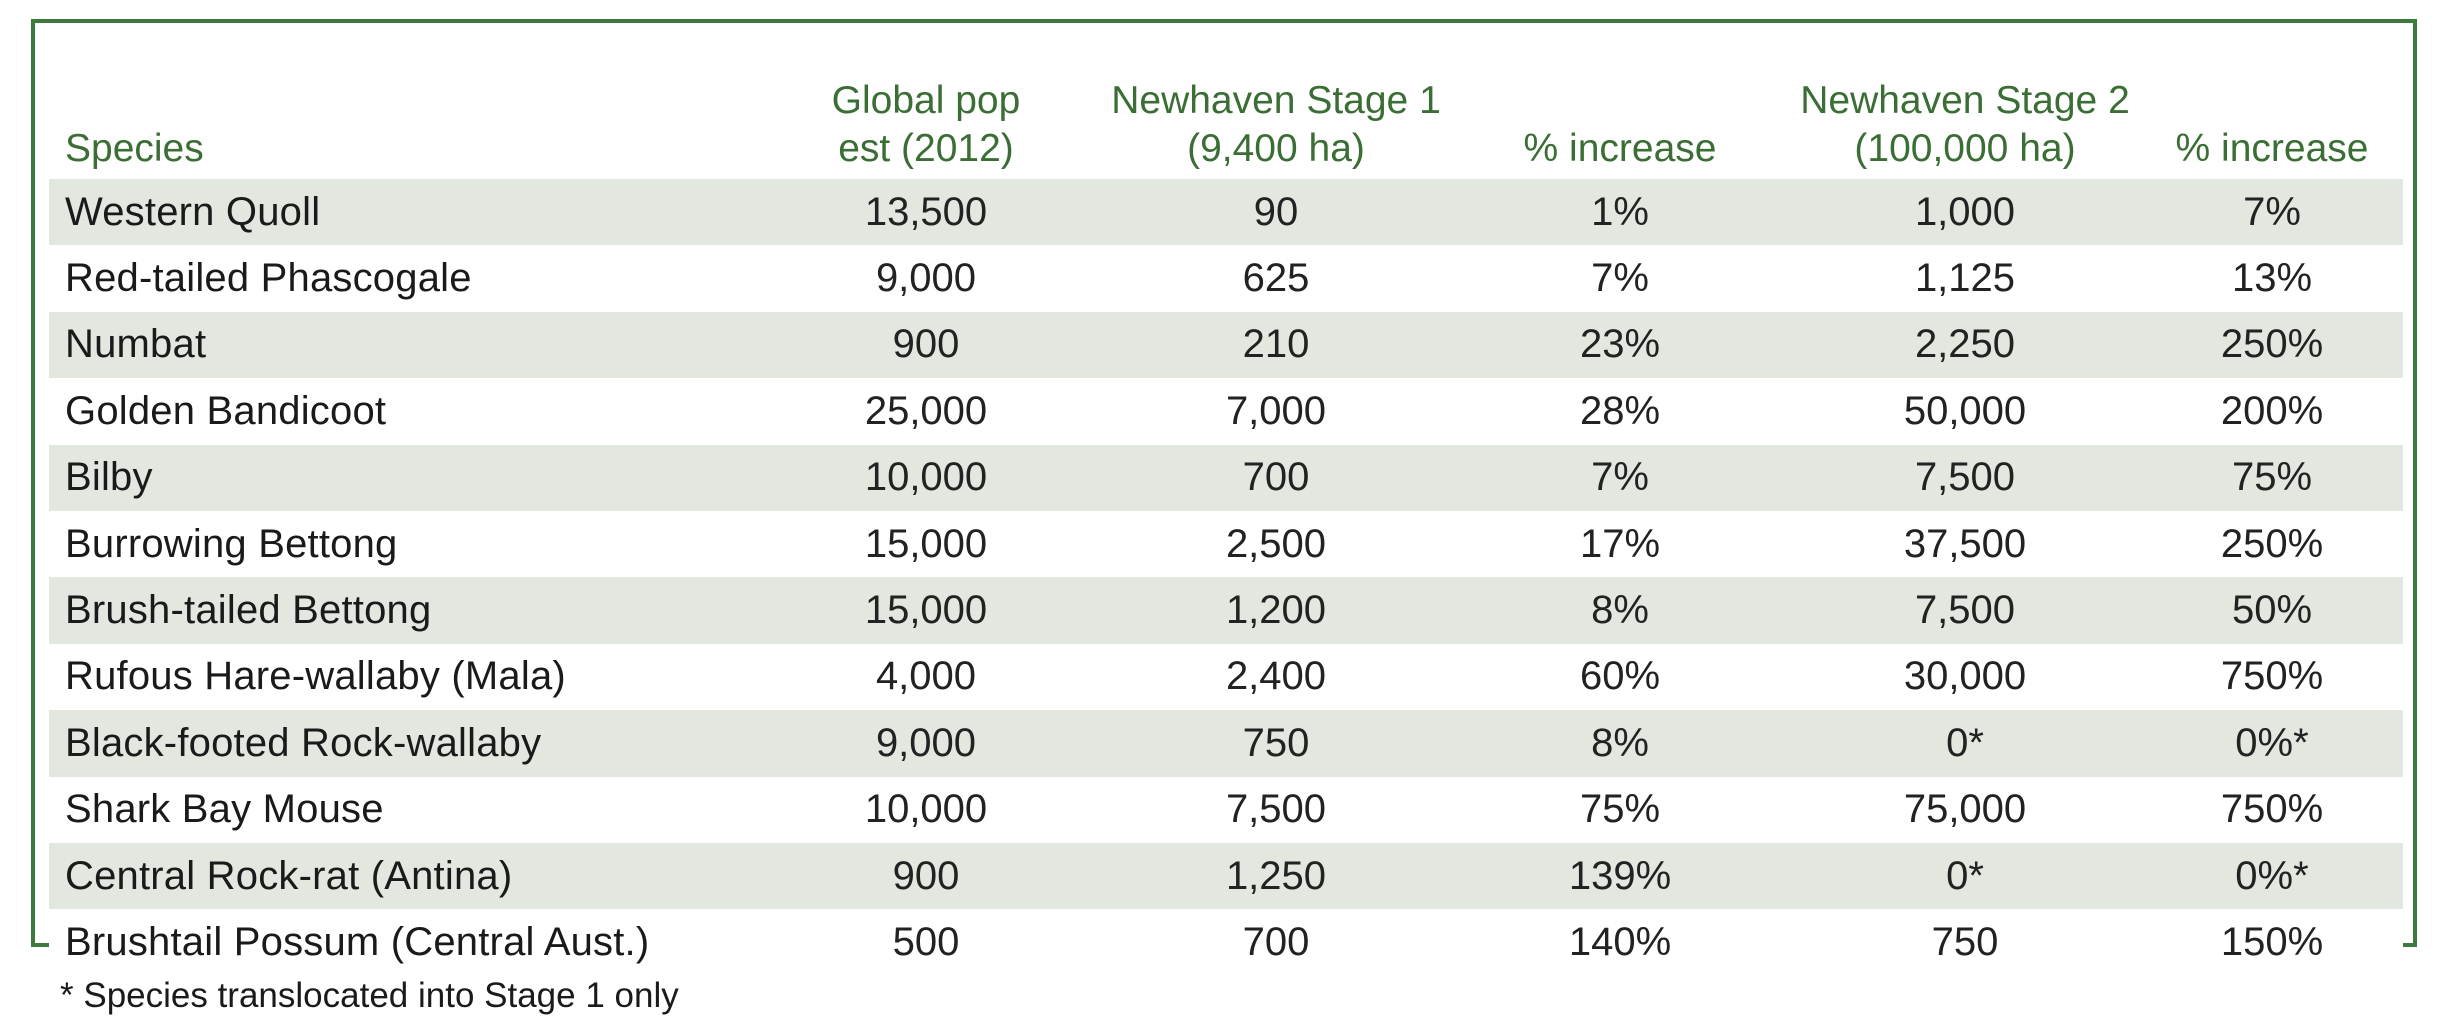 This screenshot has width=2448, height=1028. What do you see at coordinates (2272, 278) in the screenshot?
I see `pct2-cell: 13%` at bounding box center [2272, 278].